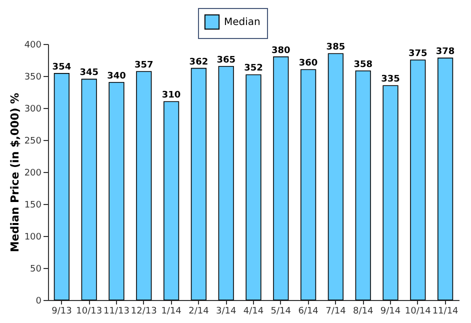 The image size is (471, 323). Describe the element at coordinates (15, 172) in the screenshot. I see `y-axis-title: Median Price (in $,000) %` at that location.